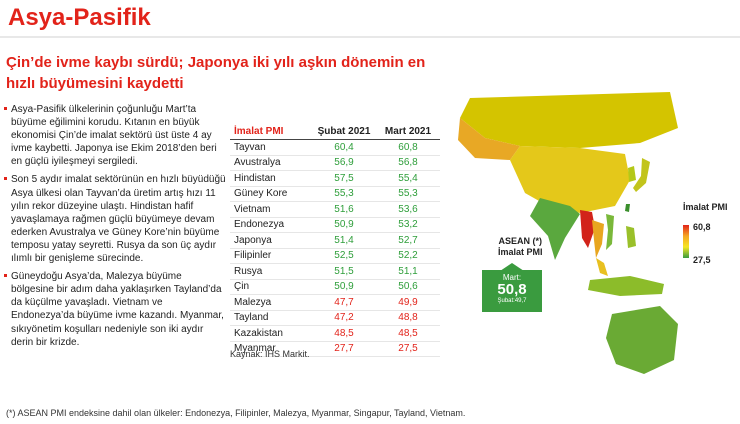 The height and width of the screenshot is (424, 740). Describe the element at coordinates (512, 267) in the screenshot. I see `asean-box-pointer` at that location.